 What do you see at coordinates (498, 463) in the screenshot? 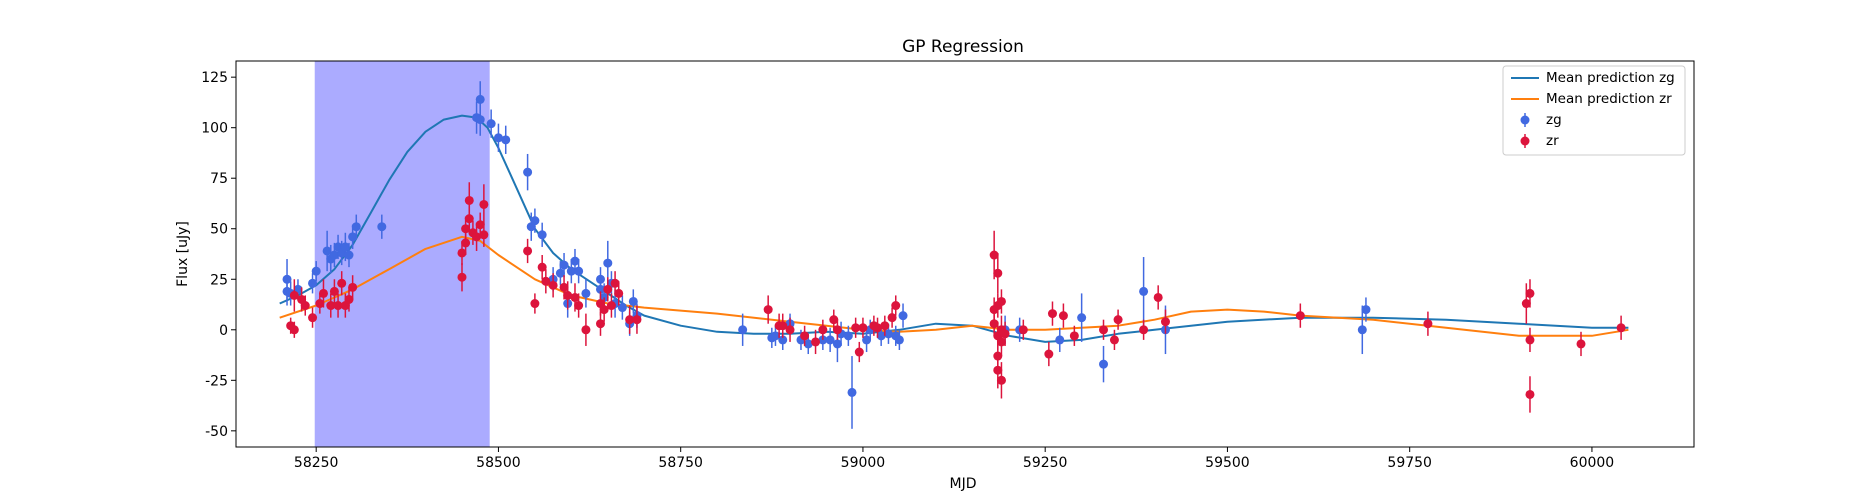
I see `x-tick-label: 58500` at bounding box center [498, 463].